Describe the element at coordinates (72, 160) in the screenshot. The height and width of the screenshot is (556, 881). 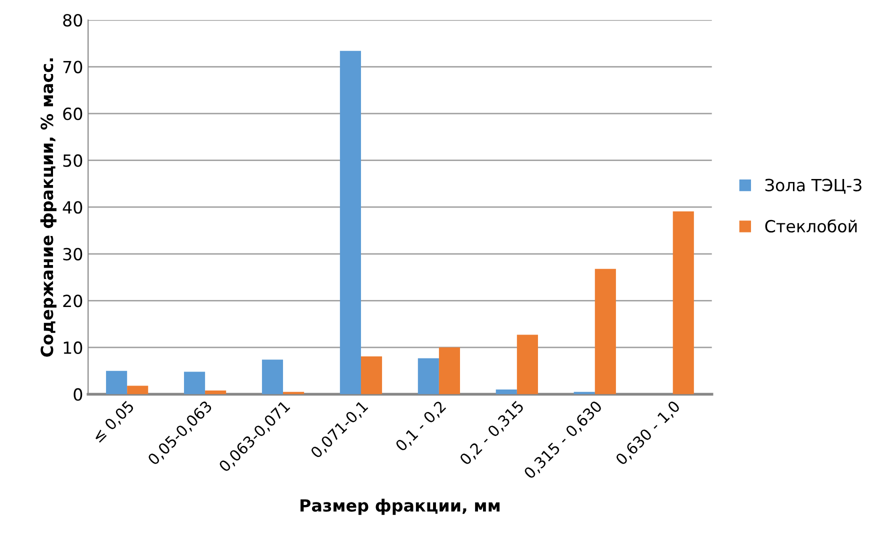
I see `y-tick-label: 50` at that location.